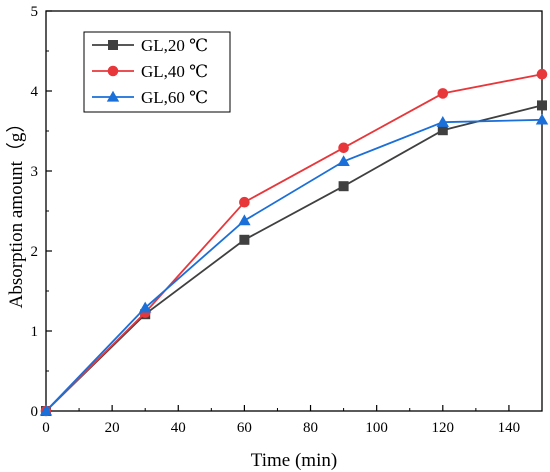  Describe the element at coordinates (35, 252) in the screenshot. I see `y-tick-label: 2` at that location.